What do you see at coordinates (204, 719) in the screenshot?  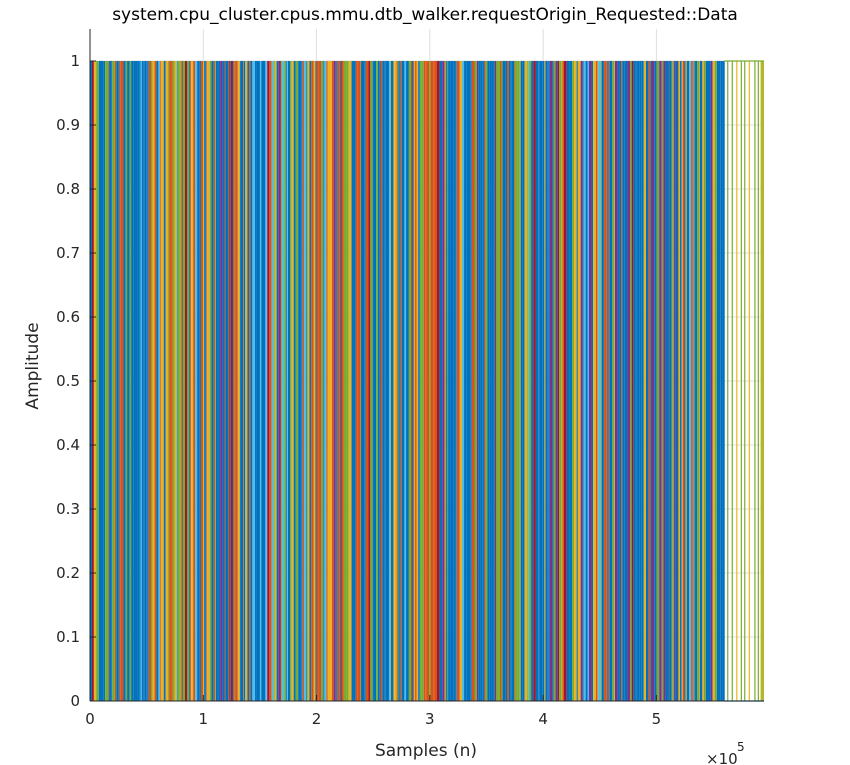 I see `x-tick-label: 1` at bounding box center [204, 719].